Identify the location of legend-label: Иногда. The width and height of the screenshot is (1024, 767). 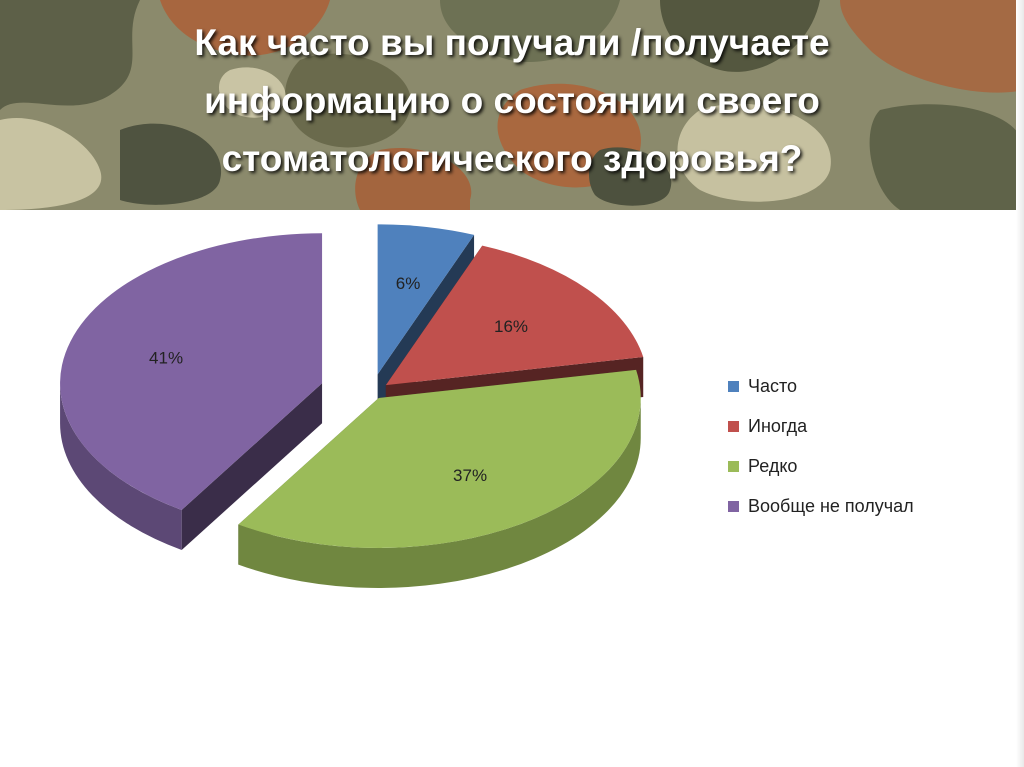
(778, 426).